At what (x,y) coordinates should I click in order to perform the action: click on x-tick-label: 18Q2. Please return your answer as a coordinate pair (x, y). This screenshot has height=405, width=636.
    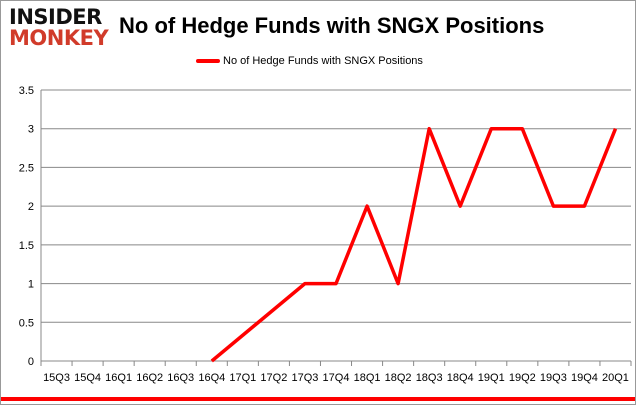
    Looking at the image, I should click on (398, 378).